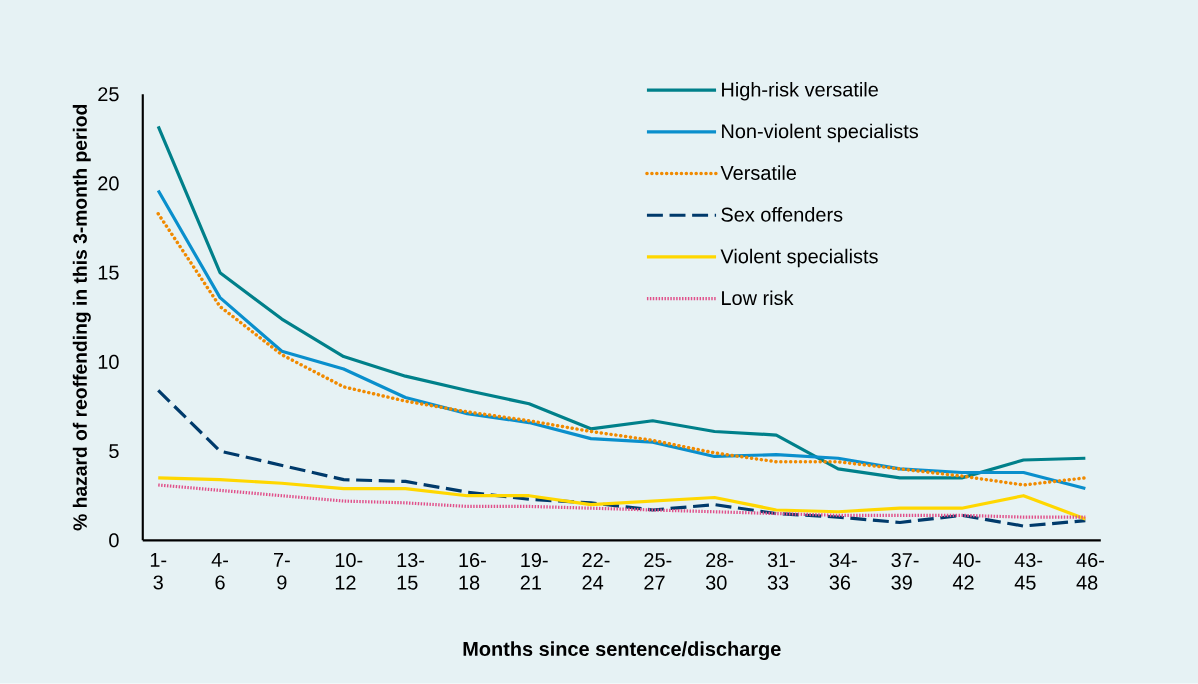 The height and width of the screenshot is (684, 1198). I want to click on legend-label: High-risk versatile, so click(800, 91).